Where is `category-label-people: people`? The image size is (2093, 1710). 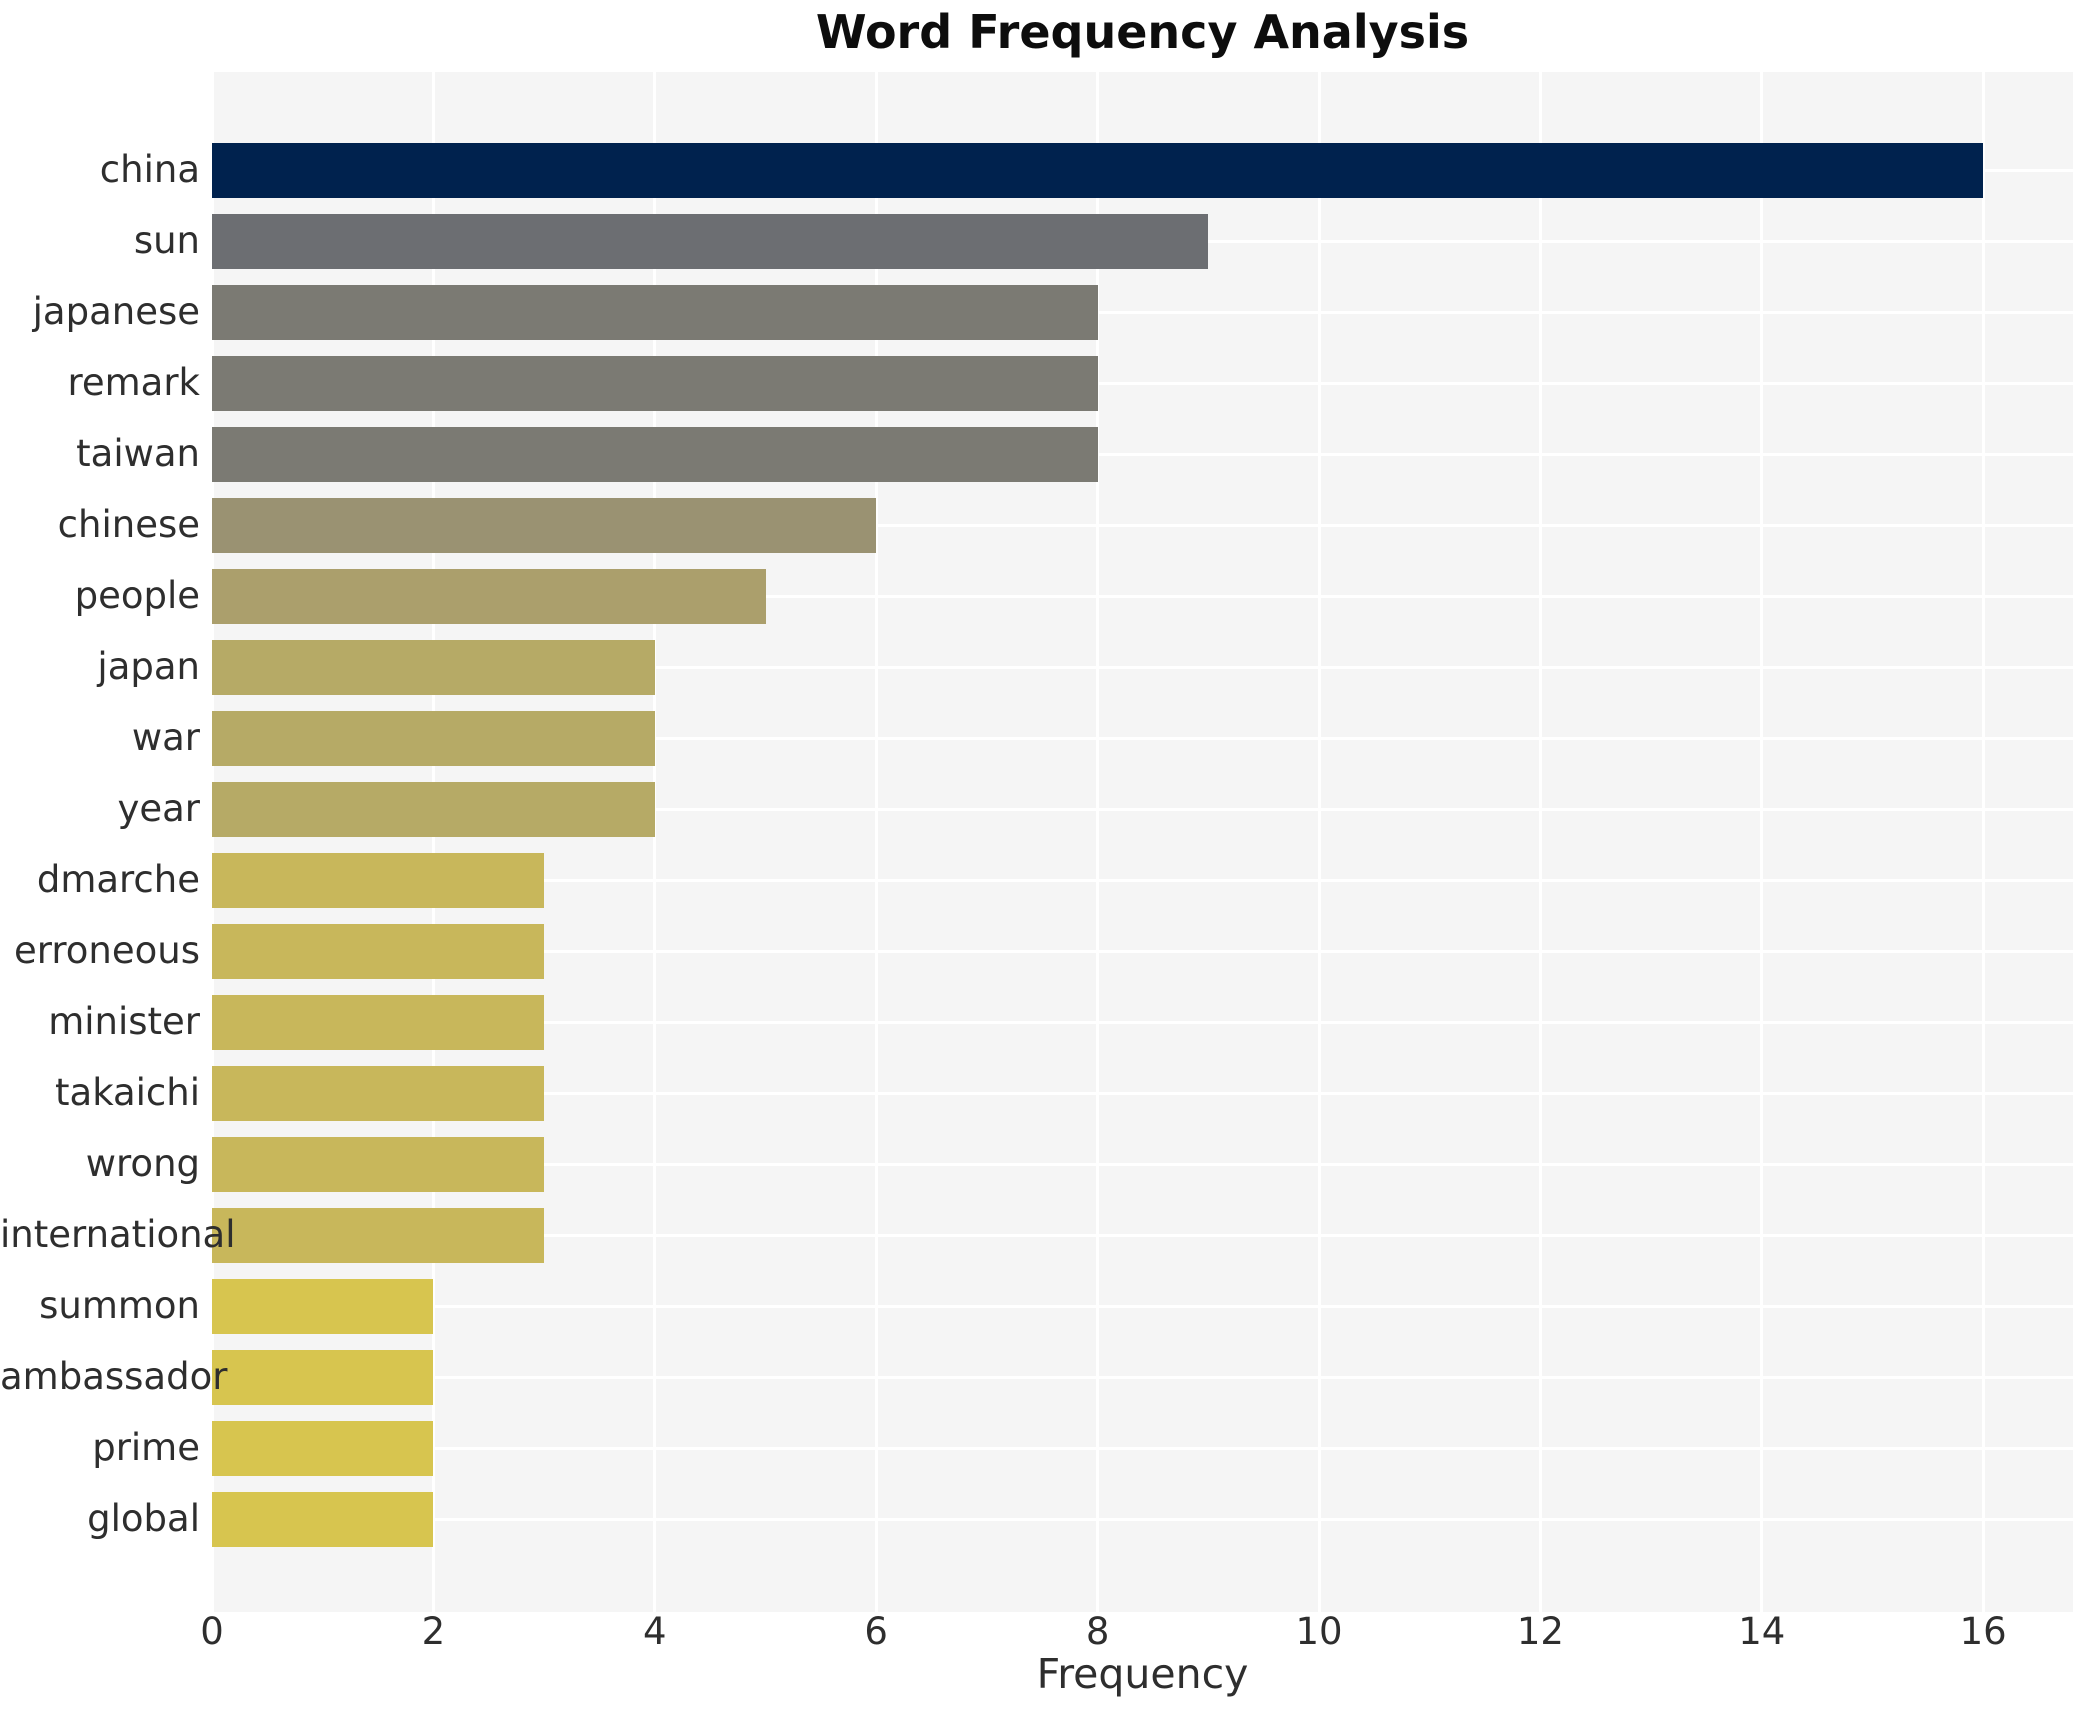
category-label-people: people is located at coordinates (137, 595).